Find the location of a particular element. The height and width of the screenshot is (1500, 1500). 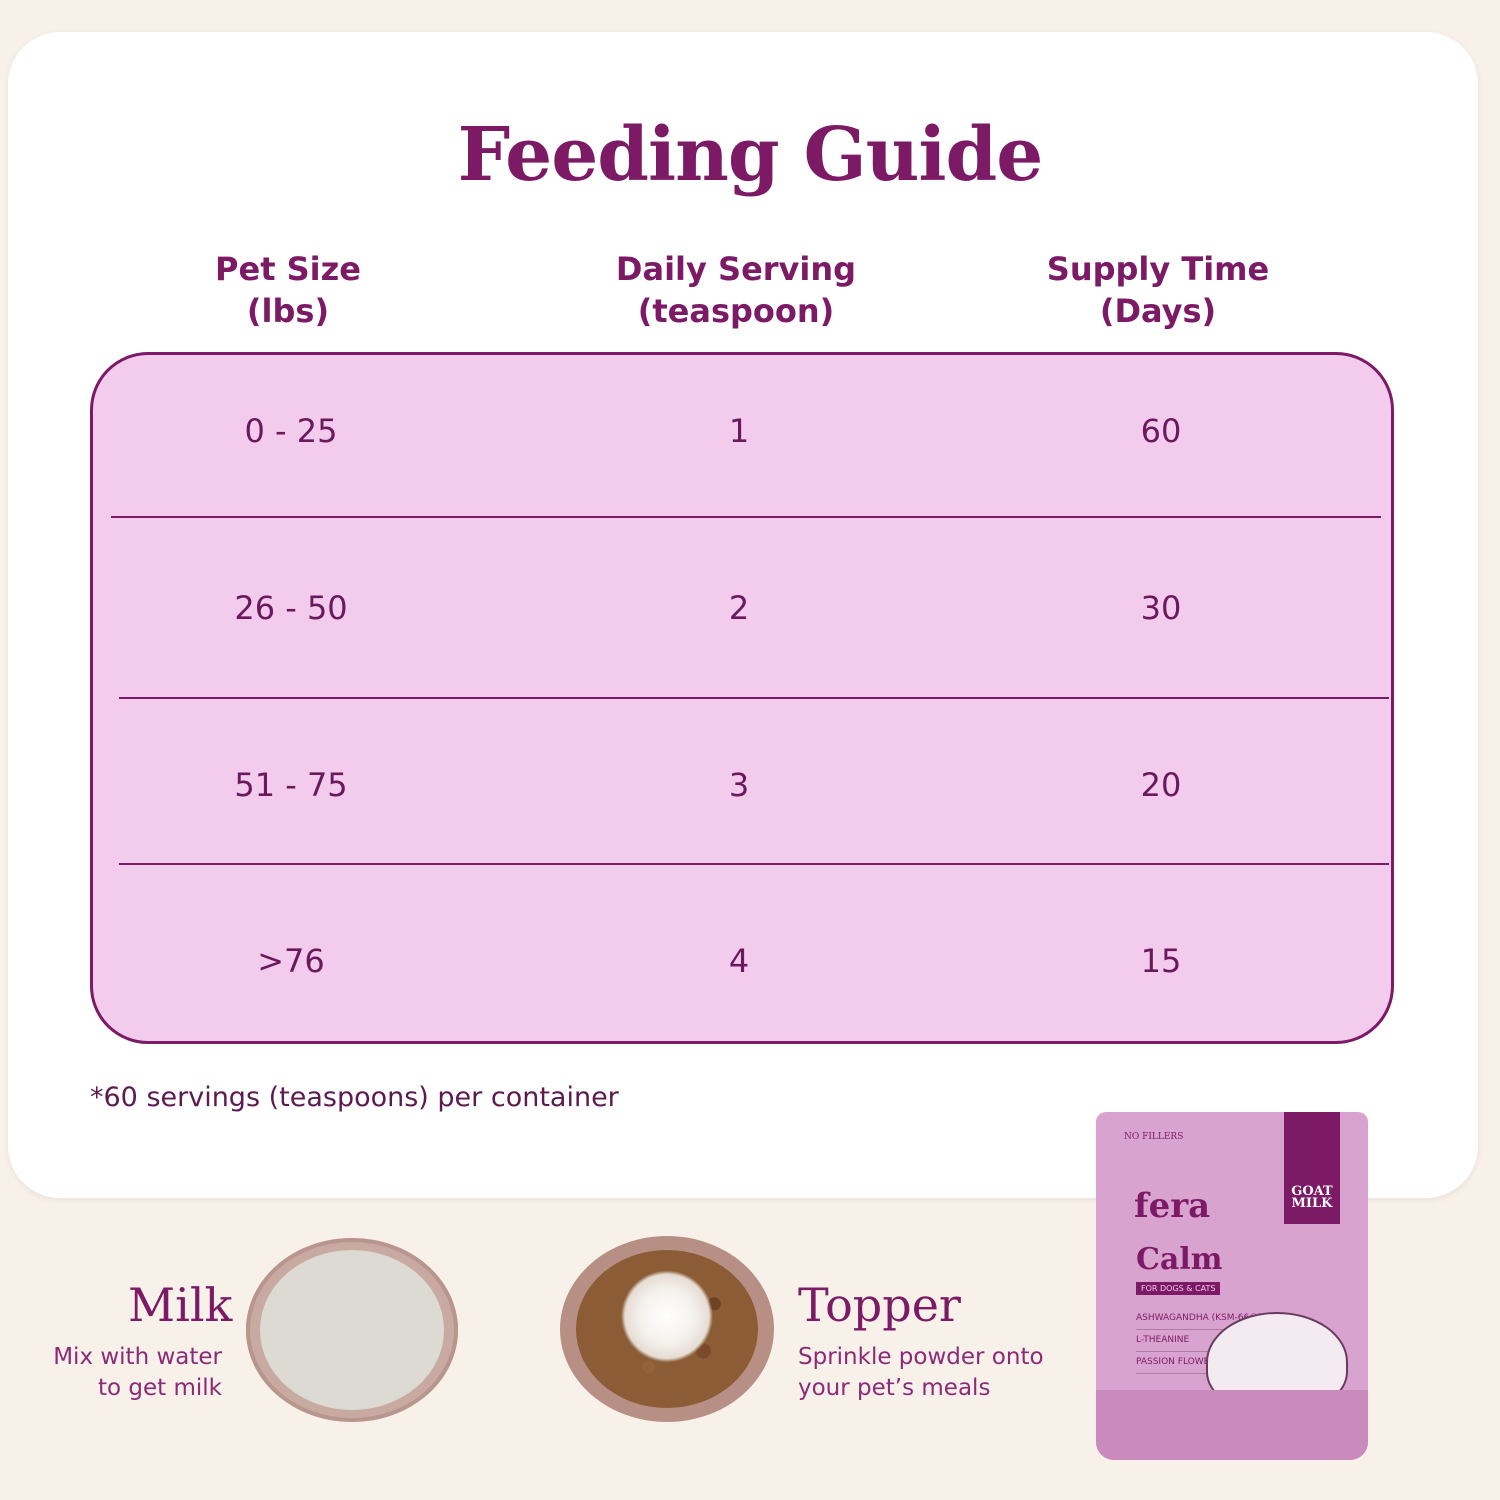

cell-daily-serving: 3 is located at coordinates (739, 785).